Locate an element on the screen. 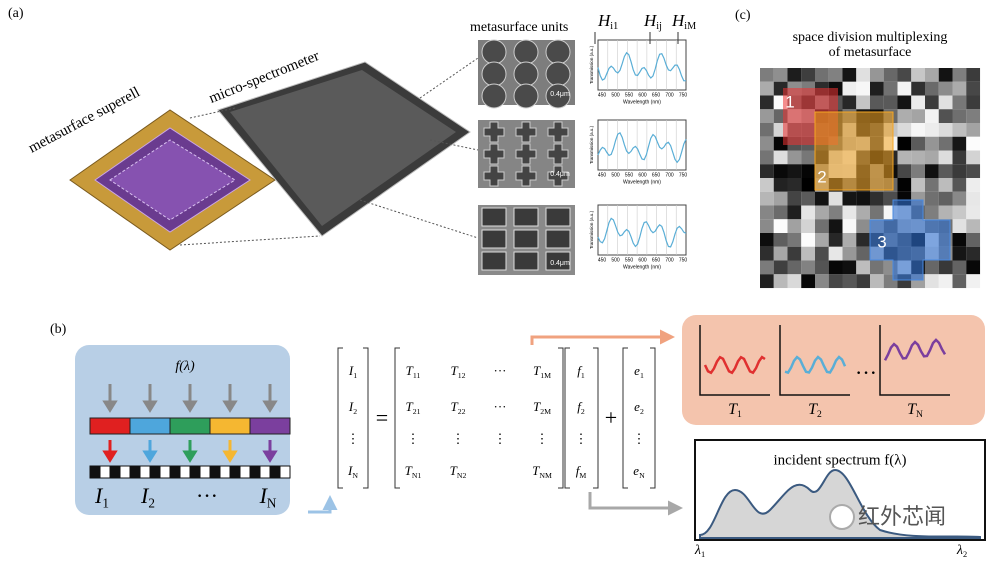  vector-entry: e2 is located at coordinates (639, 407).